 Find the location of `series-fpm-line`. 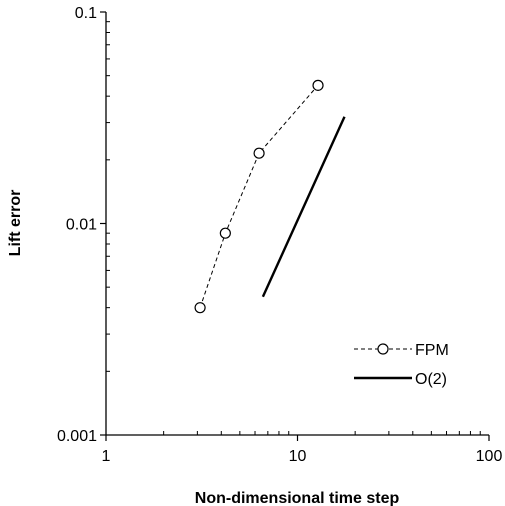

series-fpm-line is located at coordinates (259, 196).